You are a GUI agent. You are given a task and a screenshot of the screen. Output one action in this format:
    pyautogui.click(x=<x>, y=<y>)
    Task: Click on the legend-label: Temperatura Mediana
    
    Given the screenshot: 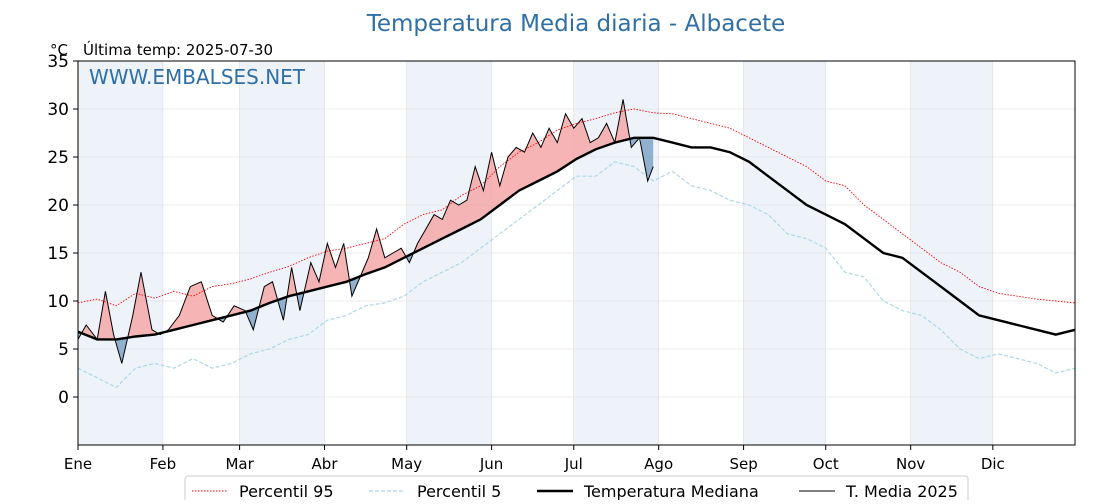 What is the action you would take?
    pyautogui.click(x=671, y=491)
    